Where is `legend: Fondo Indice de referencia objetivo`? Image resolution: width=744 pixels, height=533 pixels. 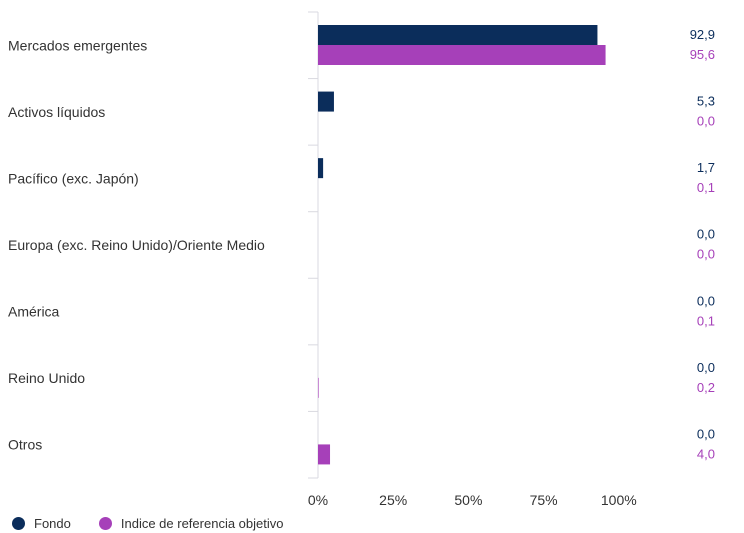 legend: Fondo Indice de referencia objetivo is located at coordinates (161, 523).